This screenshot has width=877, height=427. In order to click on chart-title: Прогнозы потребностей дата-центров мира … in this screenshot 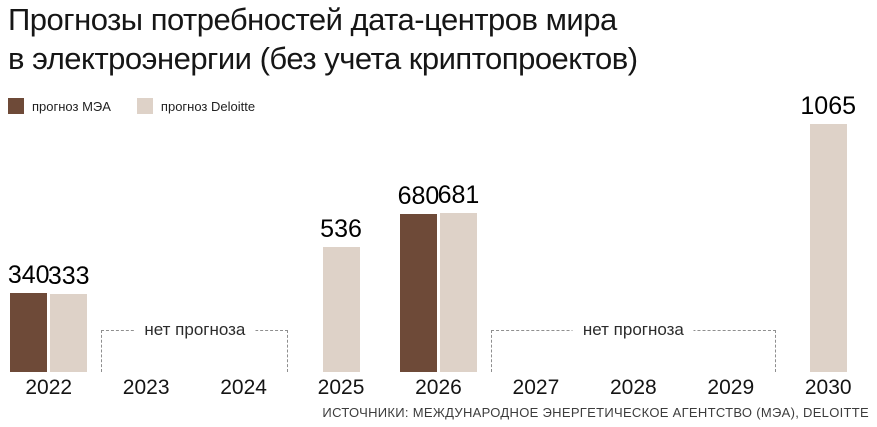, I will do `click(323, 39)`.